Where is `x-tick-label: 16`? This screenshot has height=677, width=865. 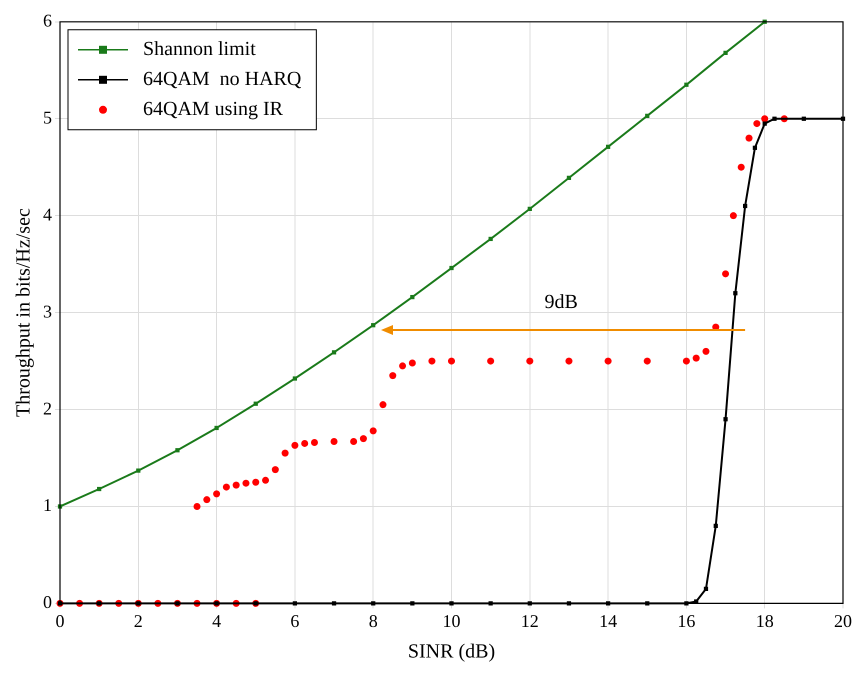 x-tick-label: 16 is located at coordinates (686, 620).